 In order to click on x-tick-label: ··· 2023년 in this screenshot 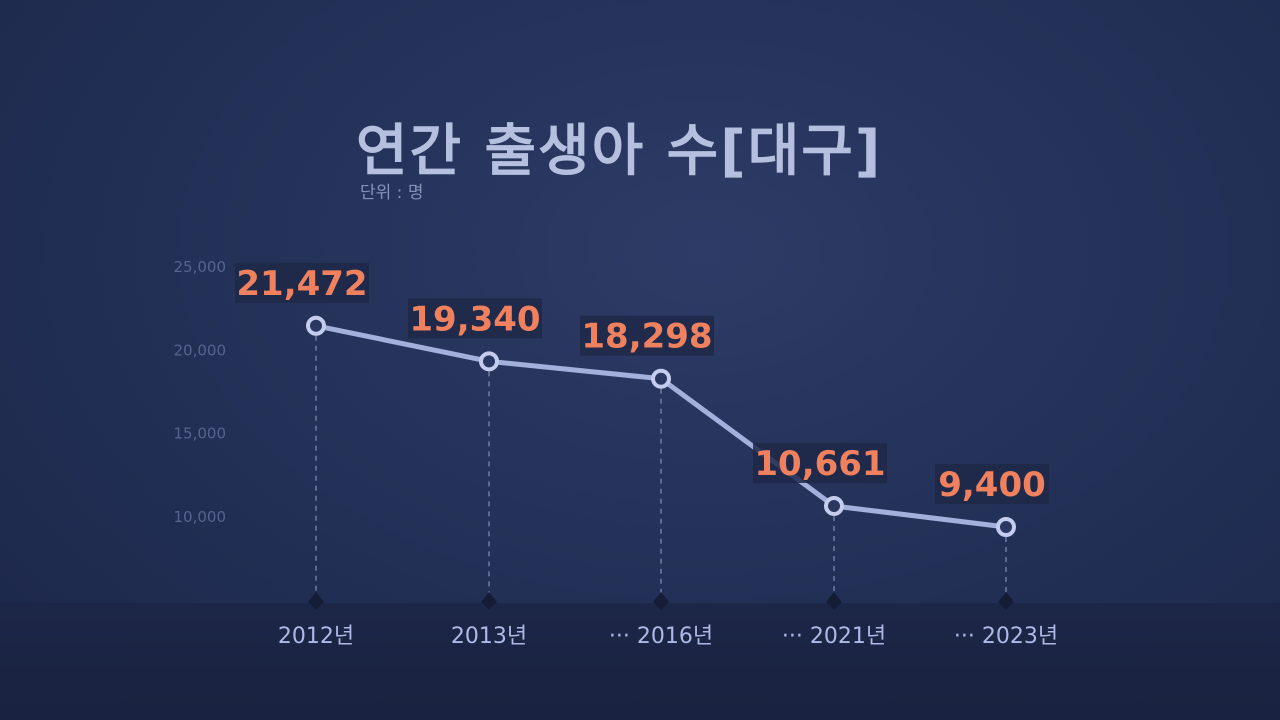, I will do `click(1006, 636)`.